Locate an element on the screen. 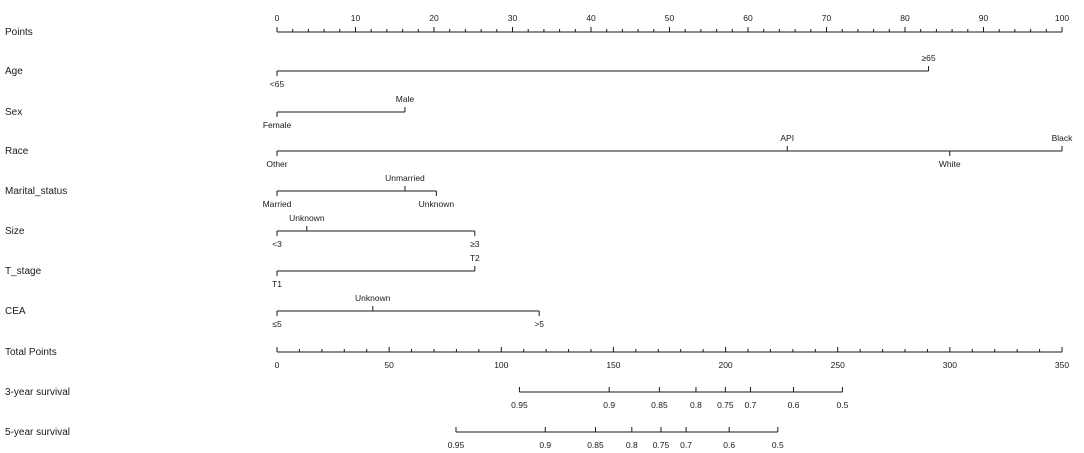 The width and height of the screenshot is (1084, 453). points-tick-label: 100 is located at coordinates (1062, 18).